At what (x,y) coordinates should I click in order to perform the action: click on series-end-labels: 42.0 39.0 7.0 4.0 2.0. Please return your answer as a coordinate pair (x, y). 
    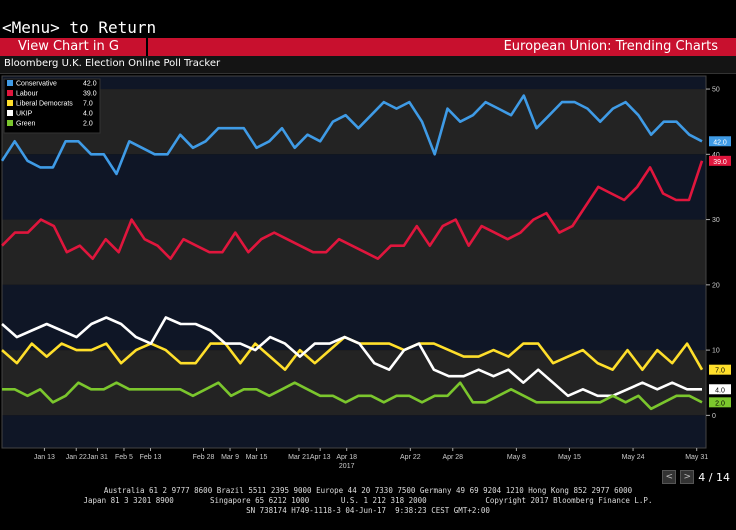
    Looking at the image, I should click on (720, 272).